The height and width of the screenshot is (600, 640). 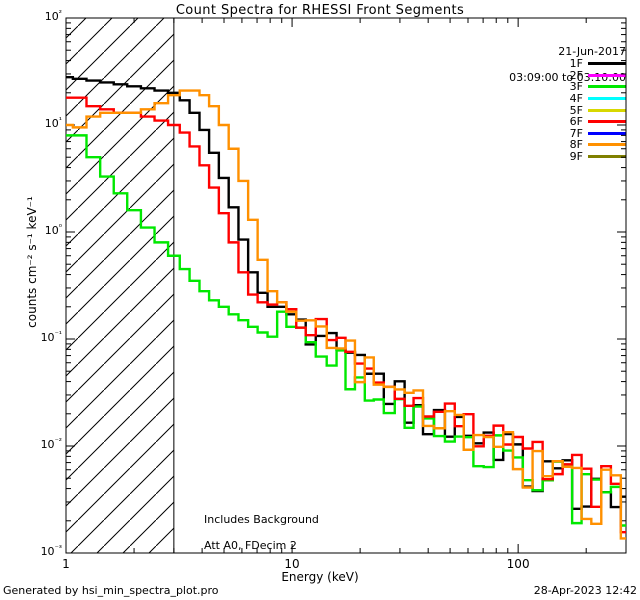 What do you see at coordinates (53, 122) in the screenshot?
I see `y-tick-label: 10¹` at bounding box center [53, 122].